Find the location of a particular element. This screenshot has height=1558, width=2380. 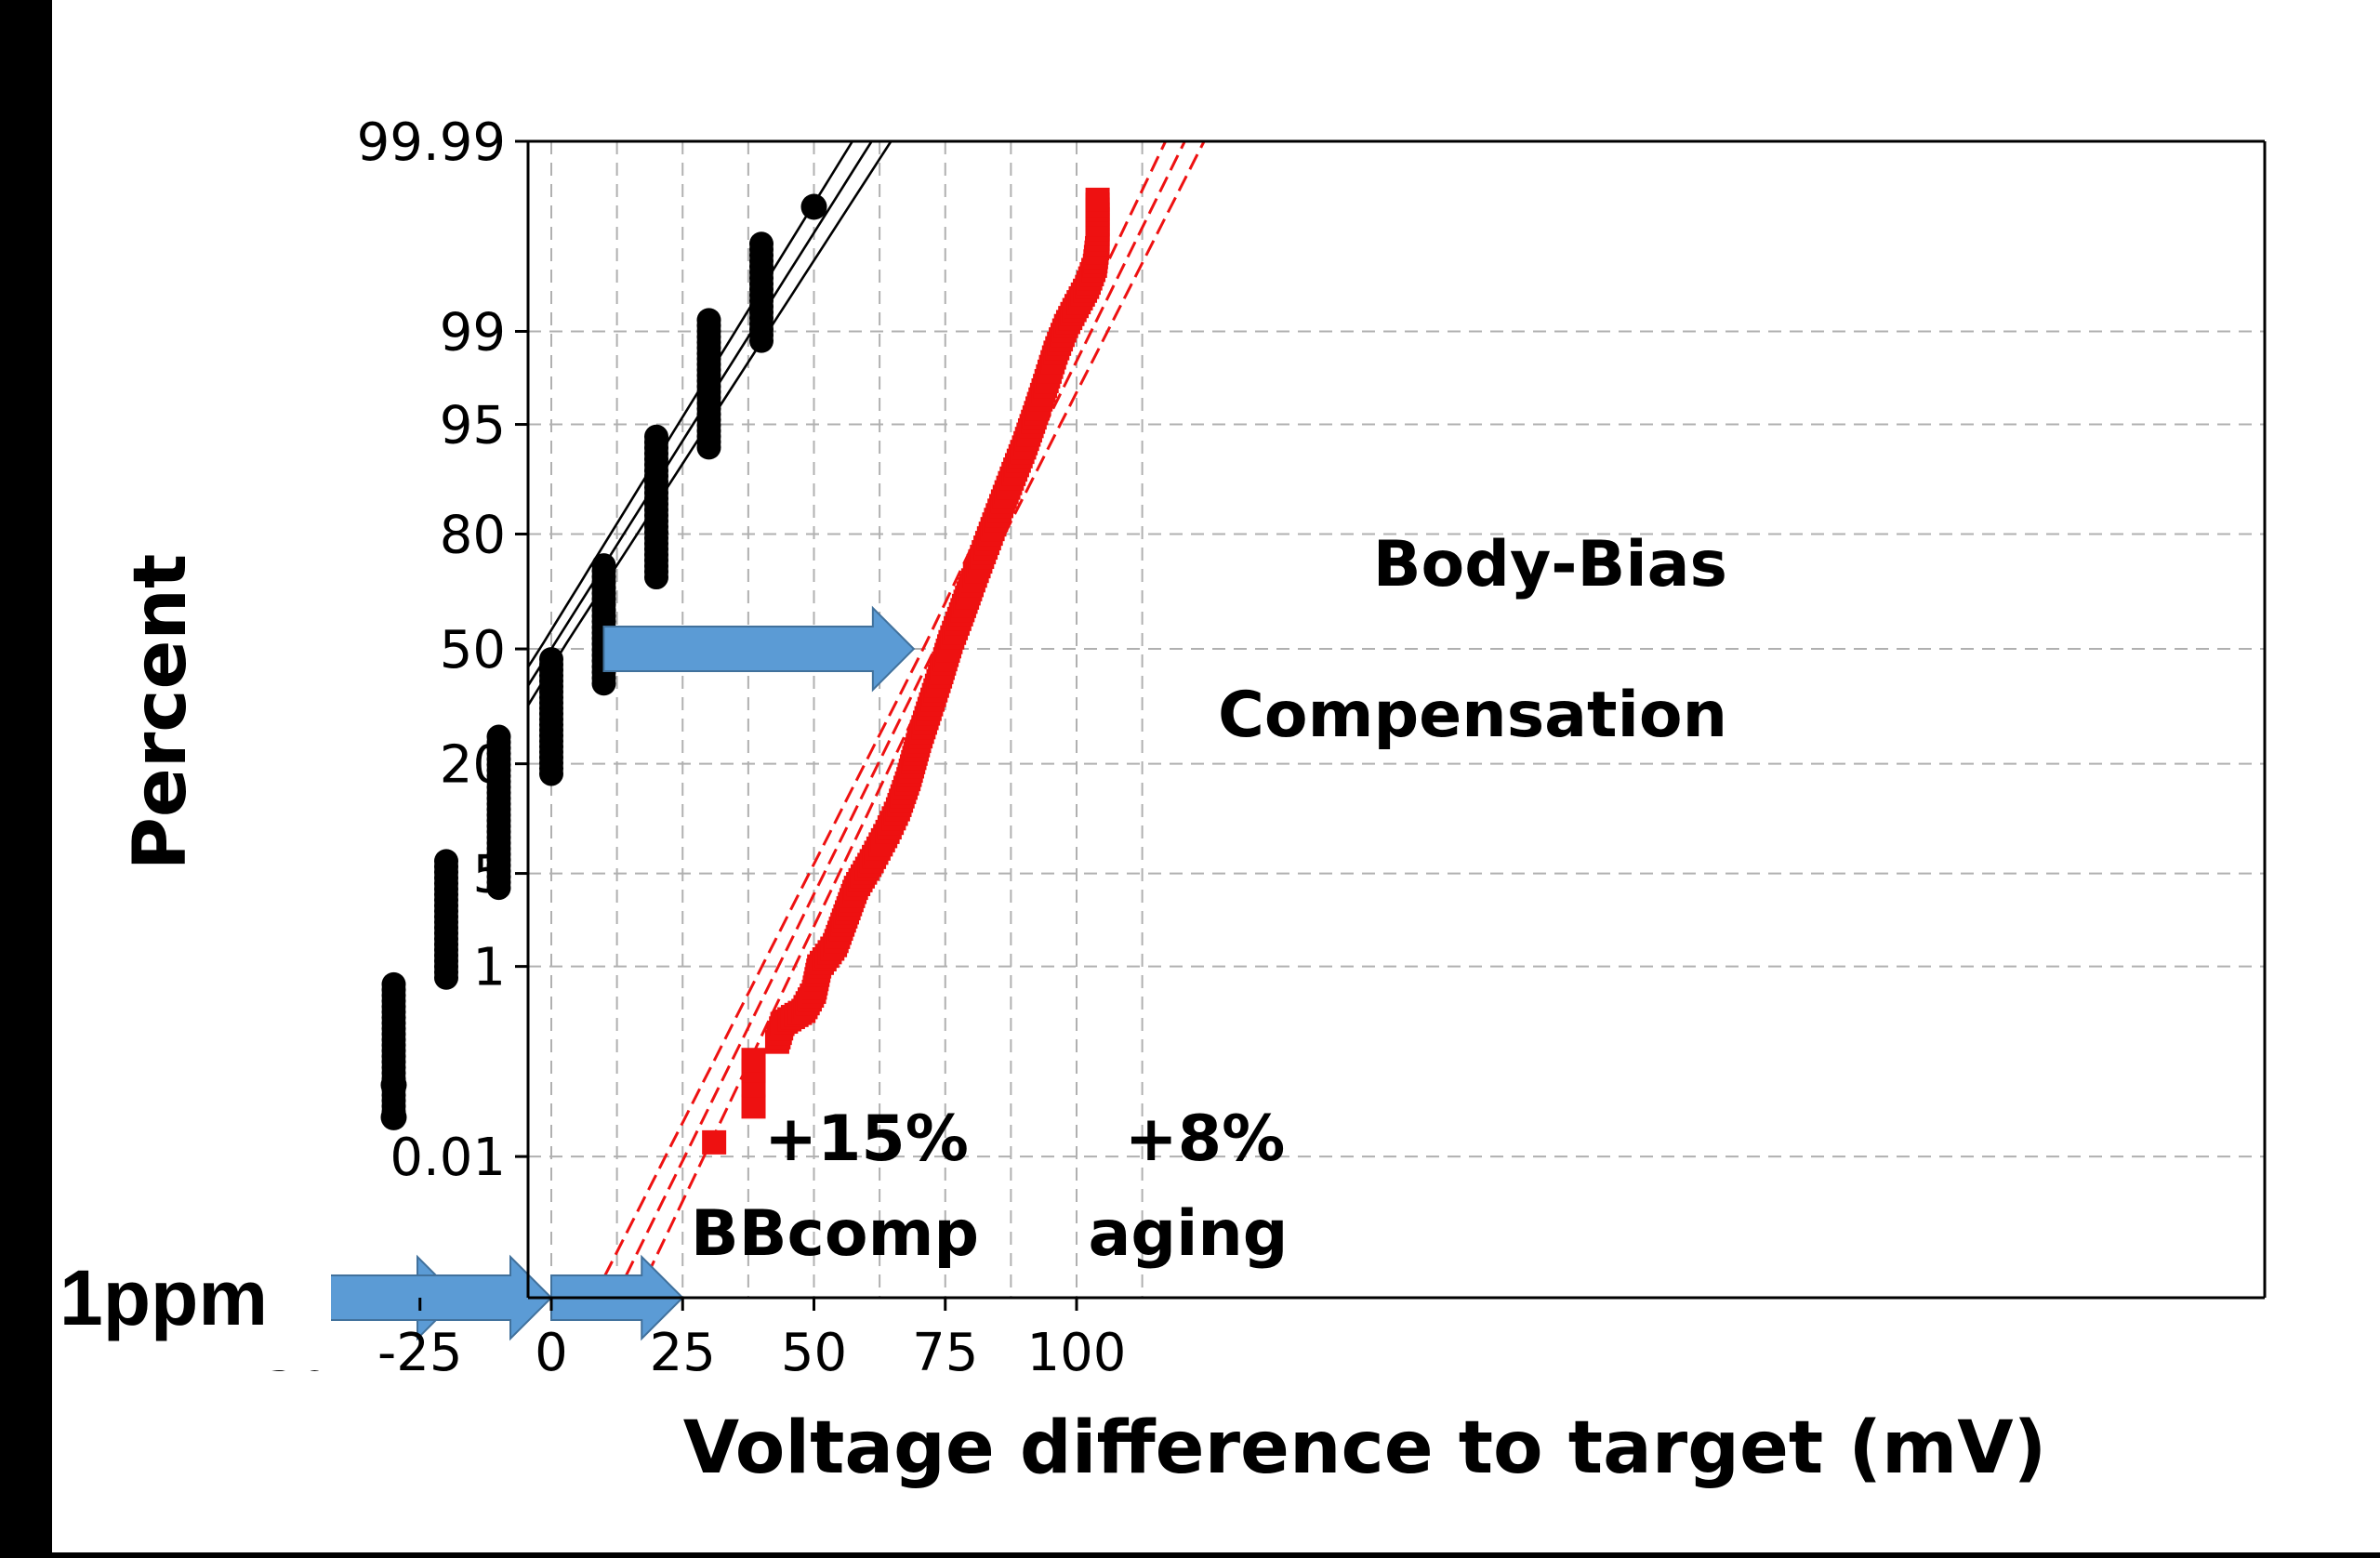

y-tick-label: 0.01 is located at coordinates (448, 1158).